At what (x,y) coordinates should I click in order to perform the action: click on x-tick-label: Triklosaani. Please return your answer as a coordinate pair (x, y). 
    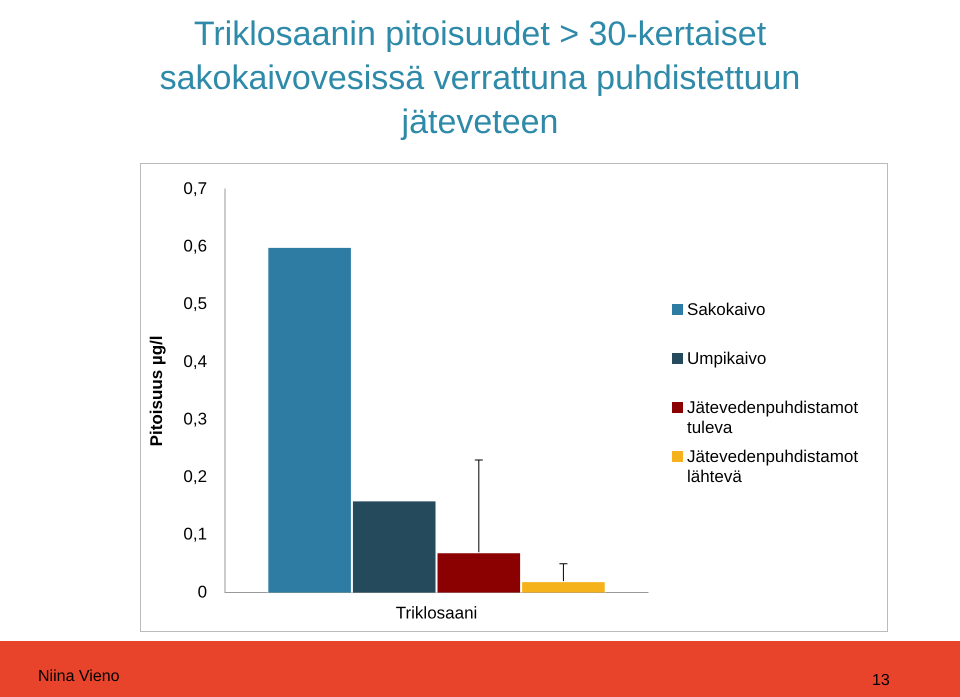
    Looking at the image, I should click on (437, 612).